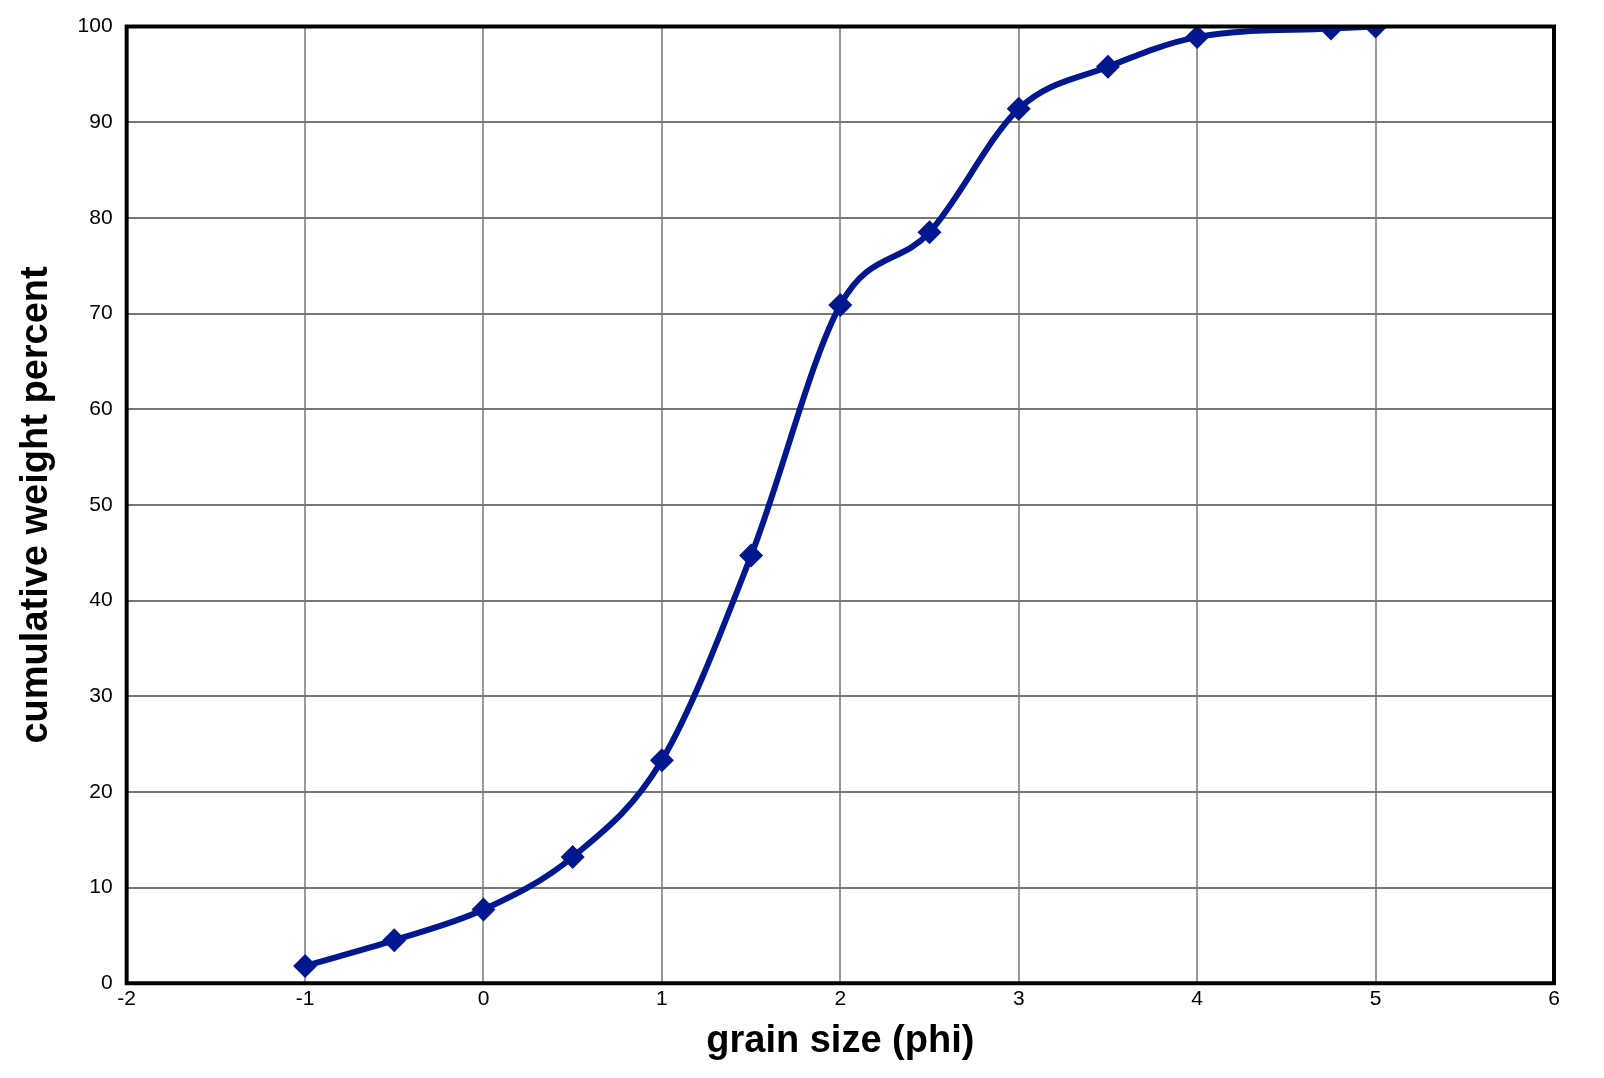  What do you see at coordinates (101, 695) in the screenshot?
I see `y-tick-label: 30` at bounding box center [101, 695].